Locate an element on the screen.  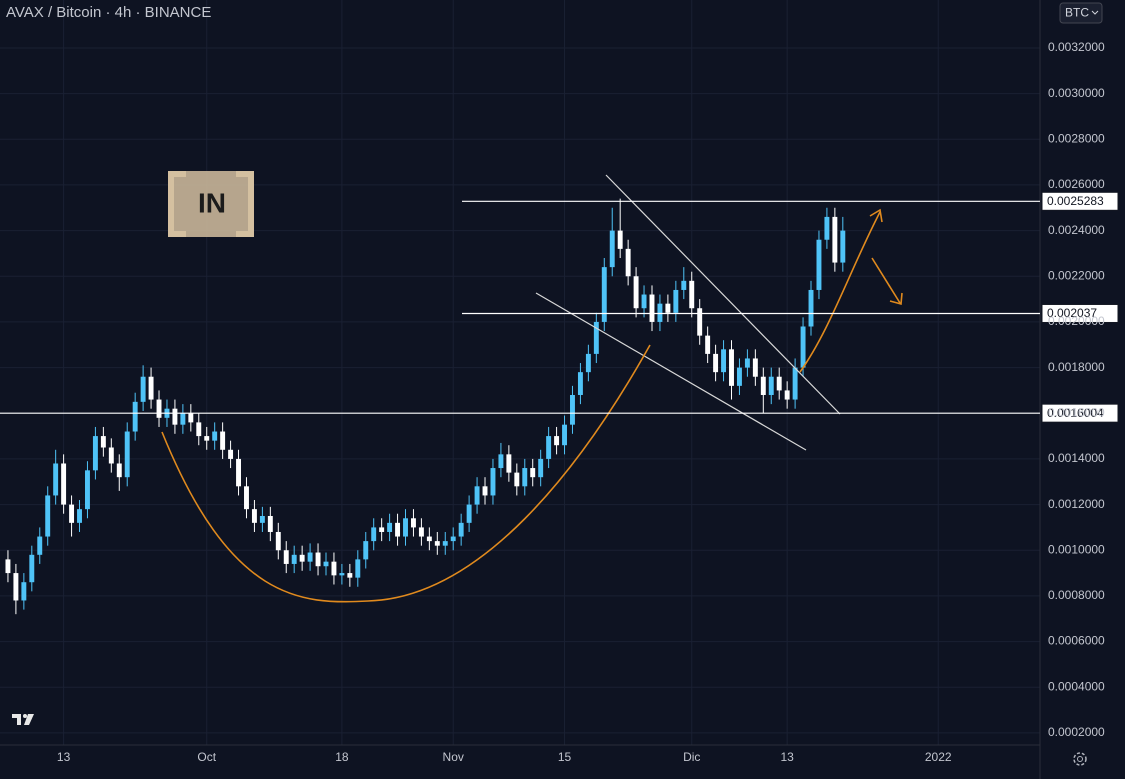
y-tick-label: 0.0026000 is located at coordinates (1076, 184).